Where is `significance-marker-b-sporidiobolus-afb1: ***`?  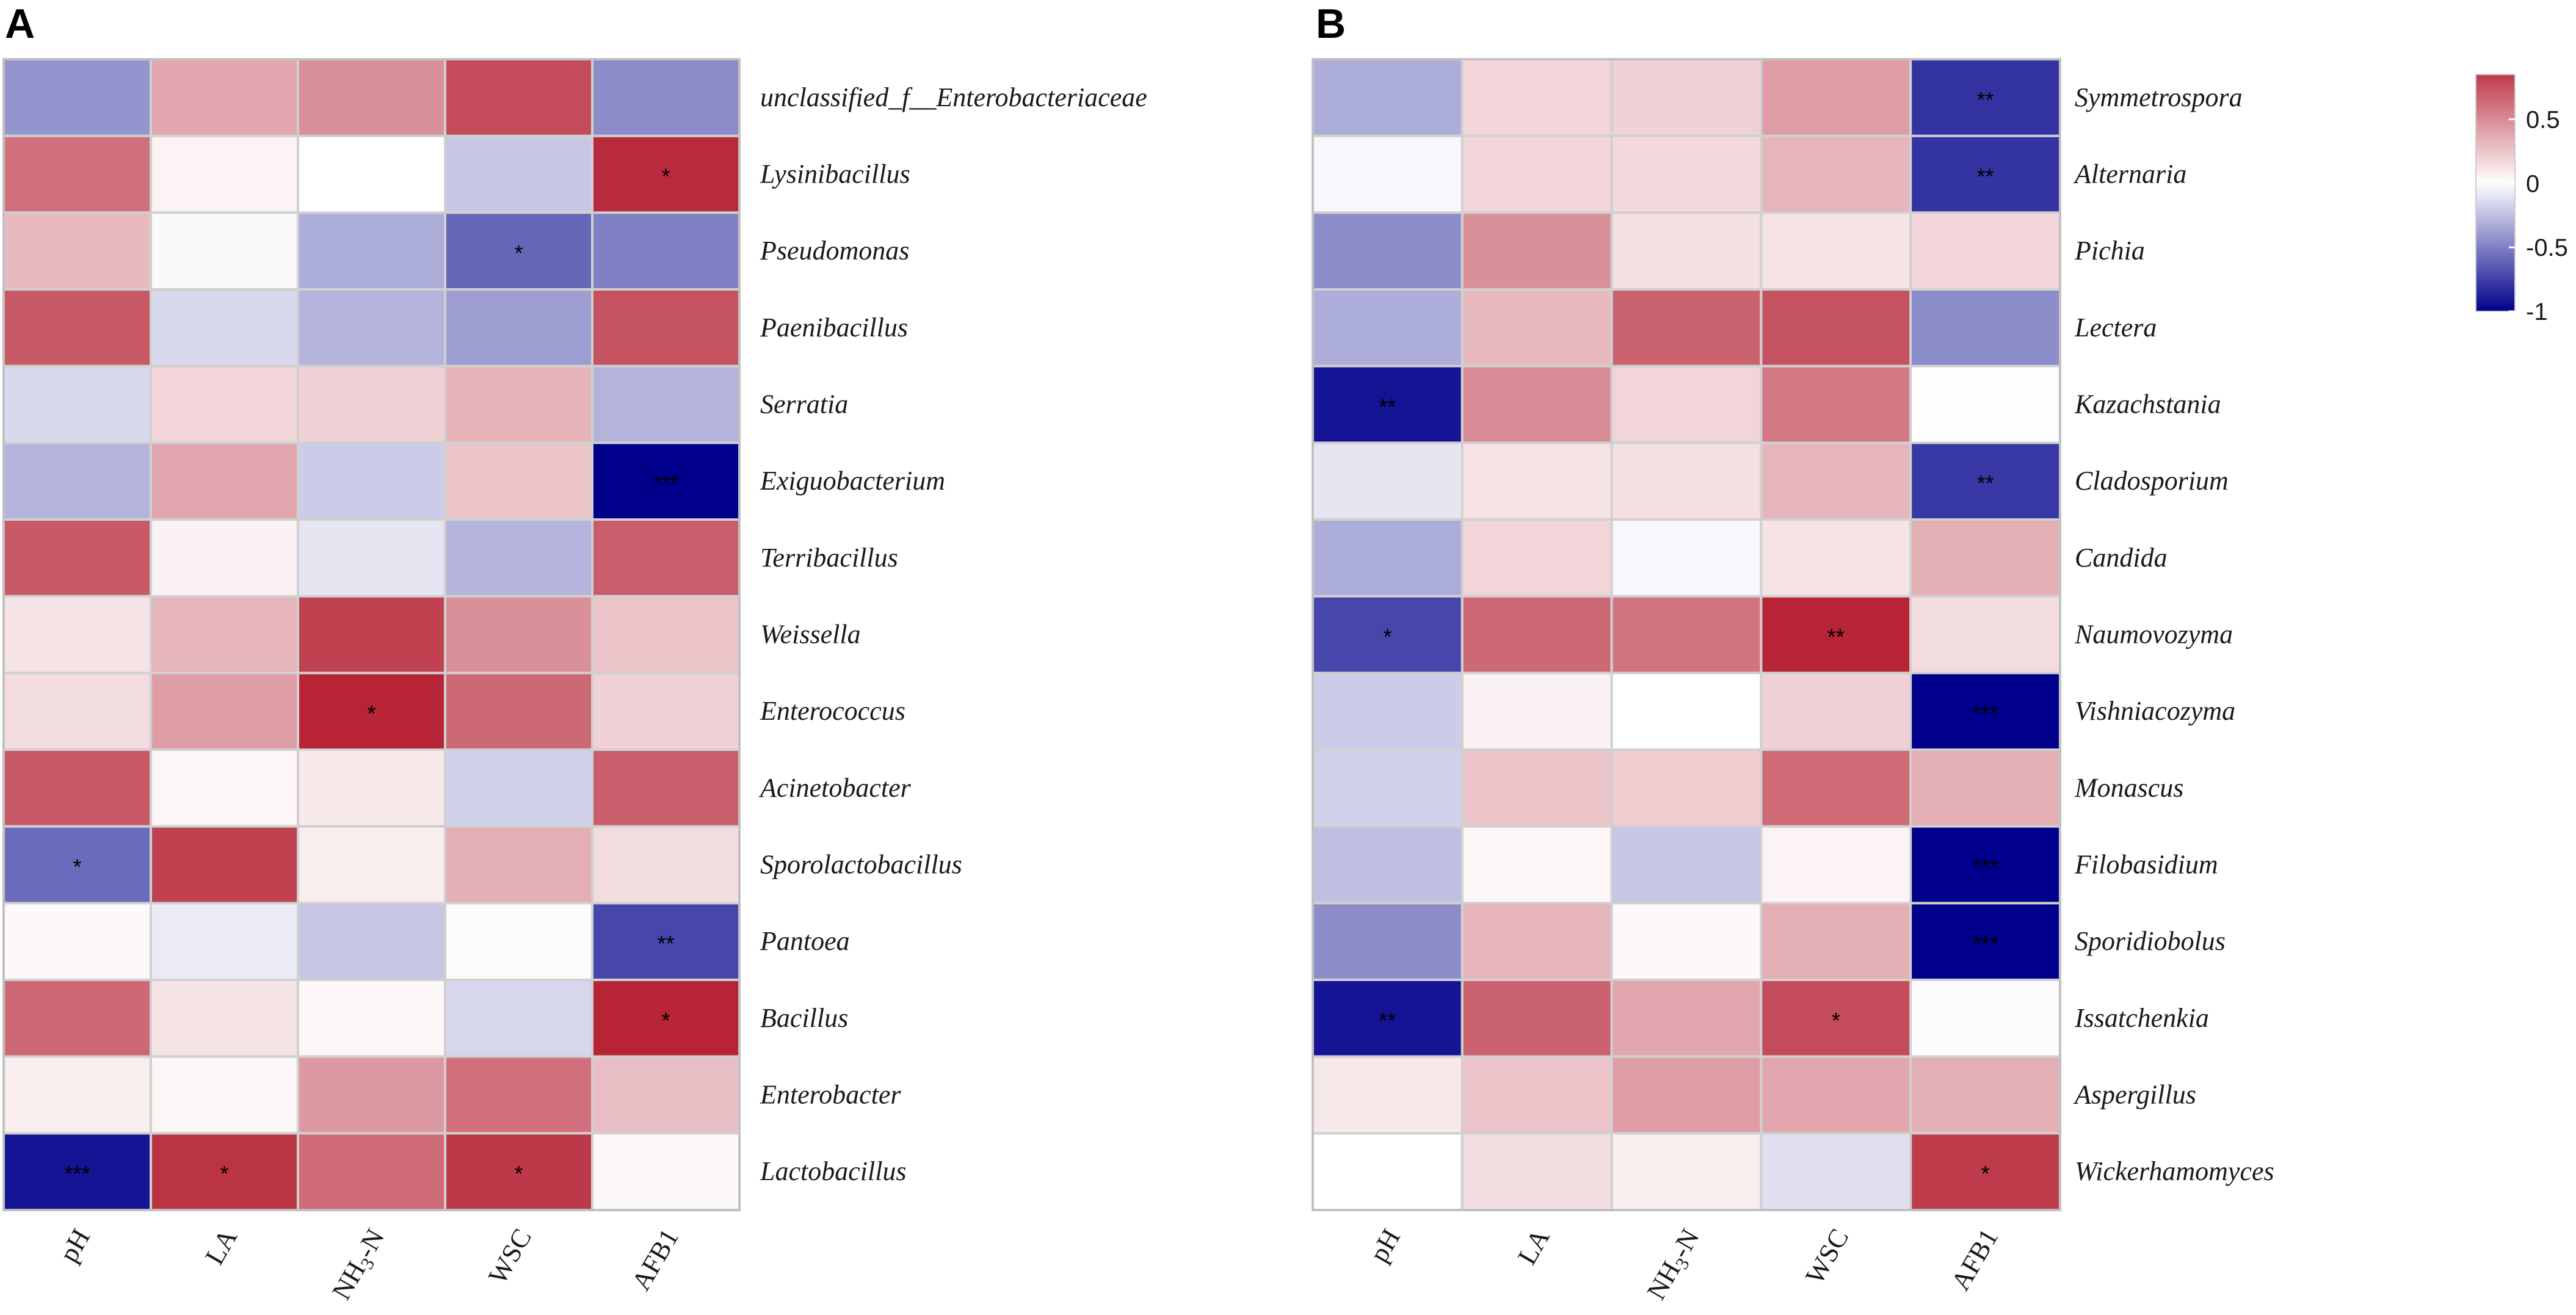 significance-marker-b-sporidiobolus-afb1: *** is located at coordinates (1985, 943).